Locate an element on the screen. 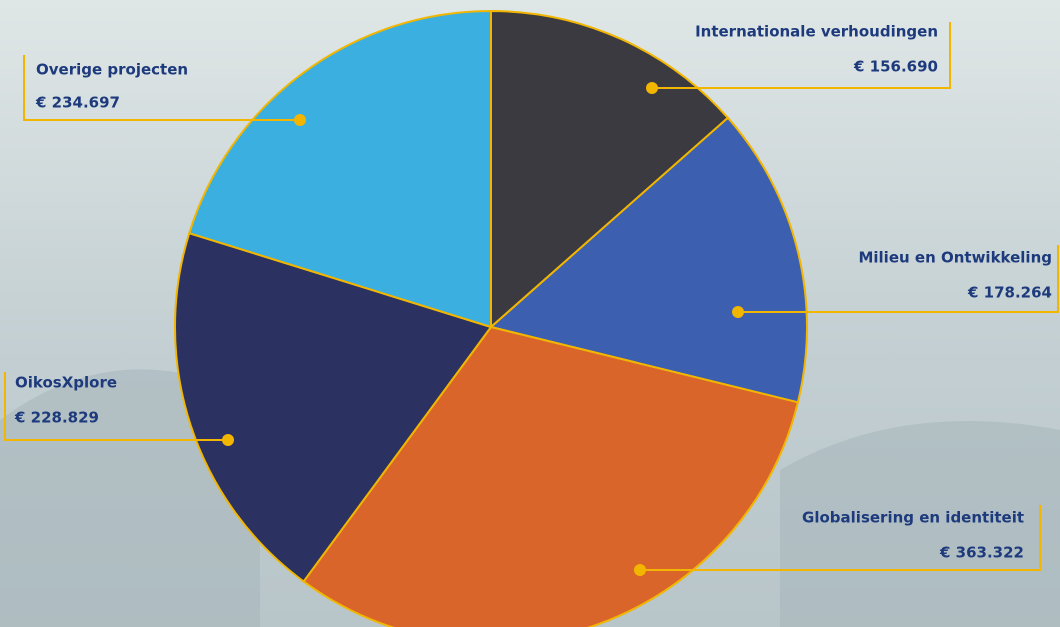 The height and width of the screenshot is (627, 1060). value-label: € 234.697 is located at coordinates (77, 103).